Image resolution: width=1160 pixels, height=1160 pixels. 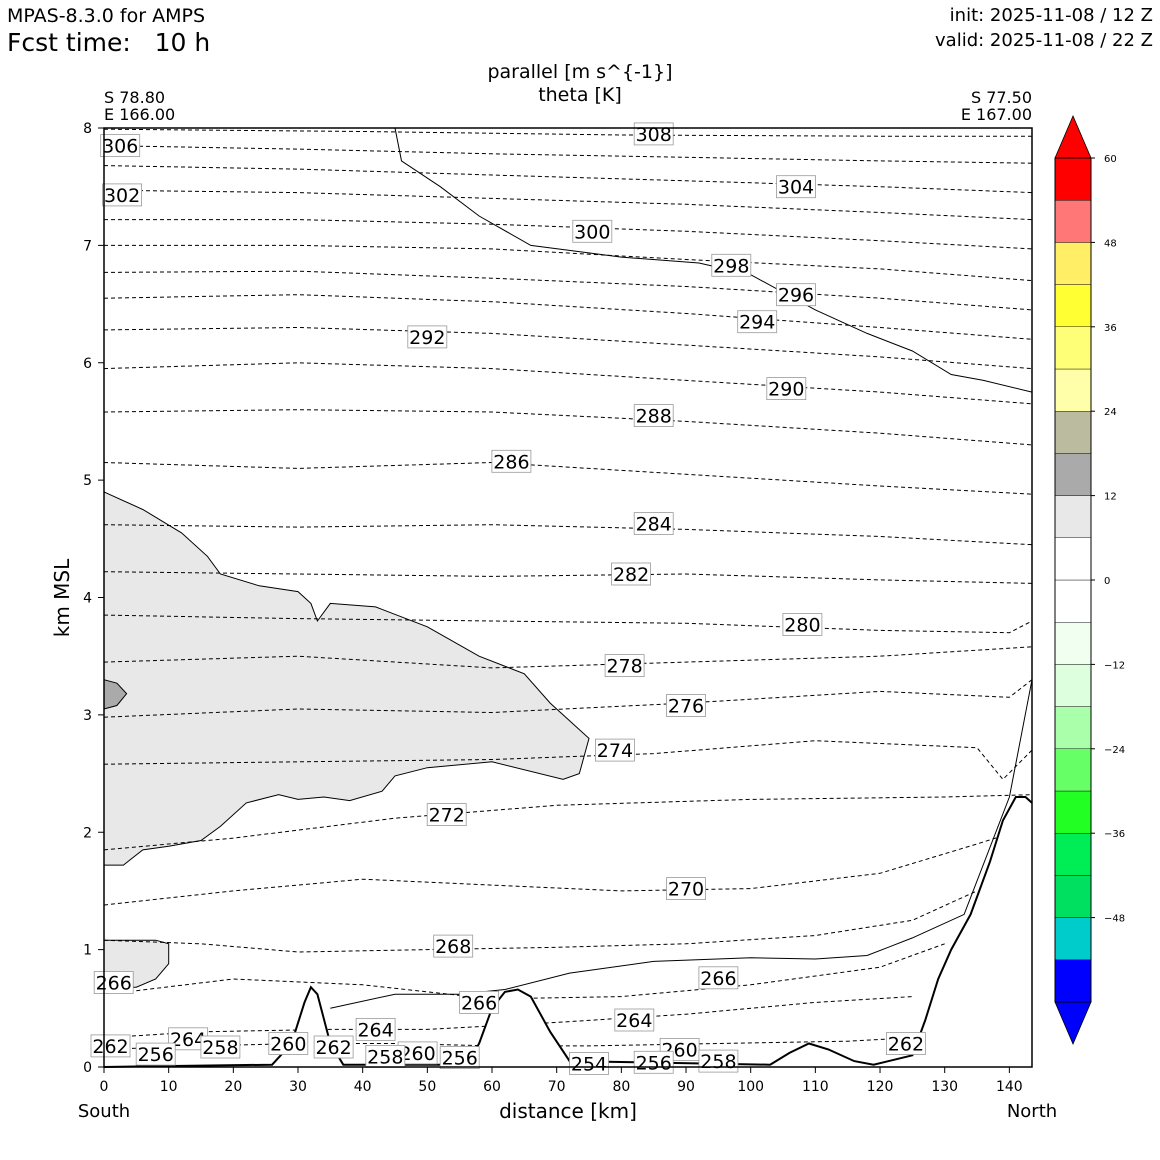 What do you see at coordinates (1073, 1023) in the screenshot?
I see `colorbar-under-triangle` at bounding box center [1073, 1023].